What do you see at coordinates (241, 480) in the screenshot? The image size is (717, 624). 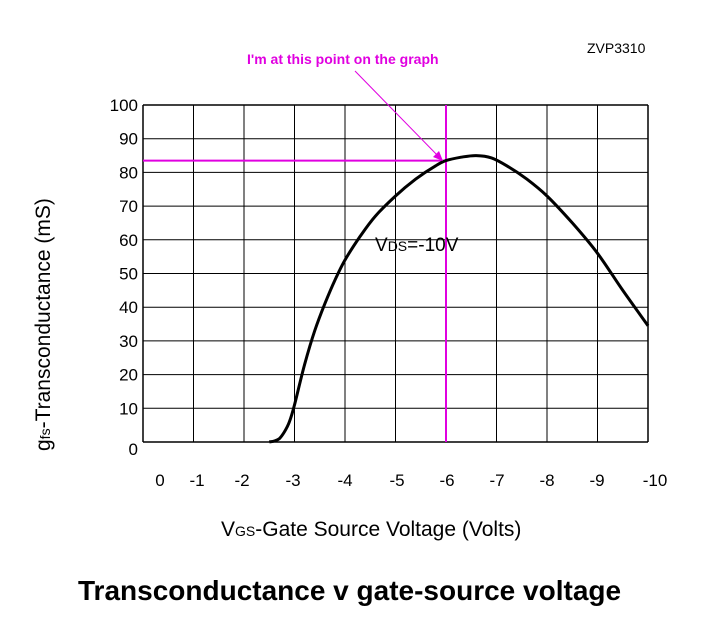 I see `x-tick-label: -2` at bounding box center [241, 480].